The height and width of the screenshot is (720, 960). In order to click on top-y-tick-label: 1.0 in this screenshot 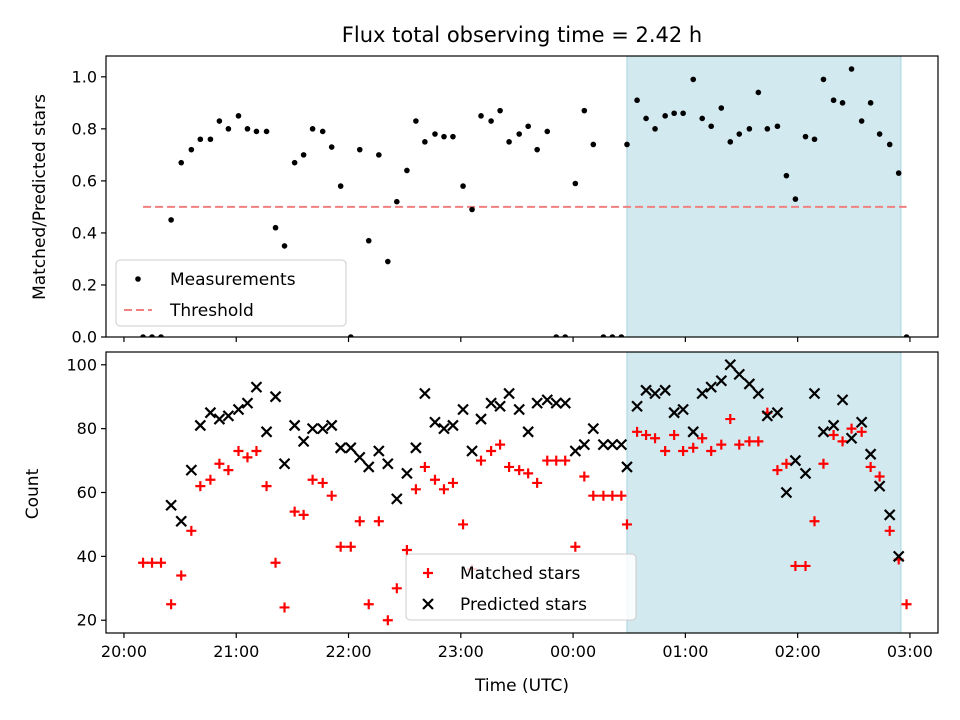, I will do `click(84, 76)`.